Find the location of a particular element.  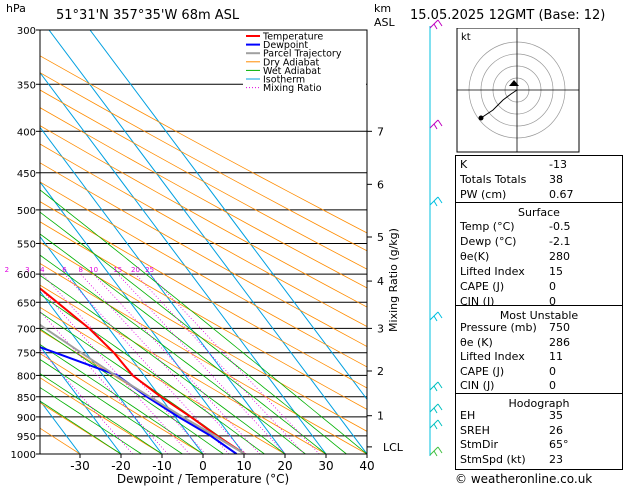

mixing-ratio-label: 15 is located at coordinates (117, 270).